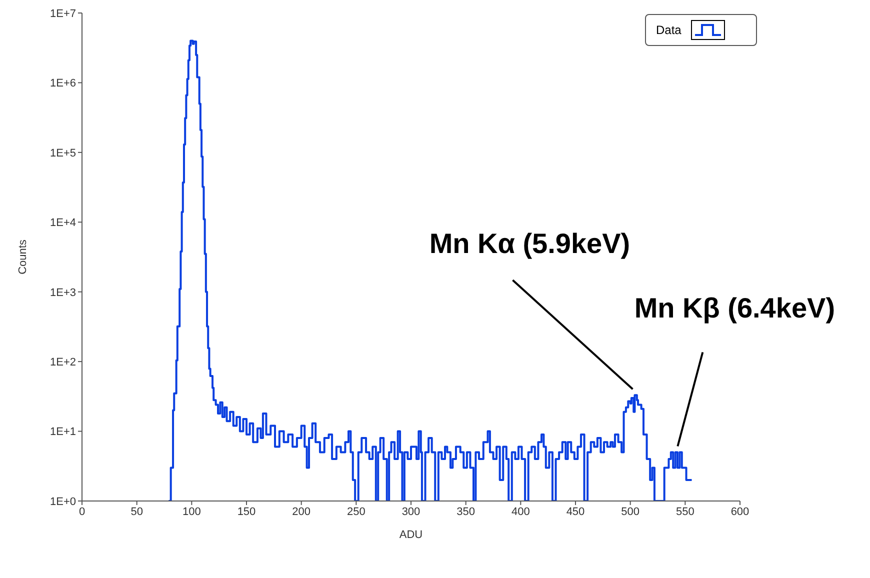 The image size is (870, 578). I want to click on x-axis-title: ADU, so click(411, 535).